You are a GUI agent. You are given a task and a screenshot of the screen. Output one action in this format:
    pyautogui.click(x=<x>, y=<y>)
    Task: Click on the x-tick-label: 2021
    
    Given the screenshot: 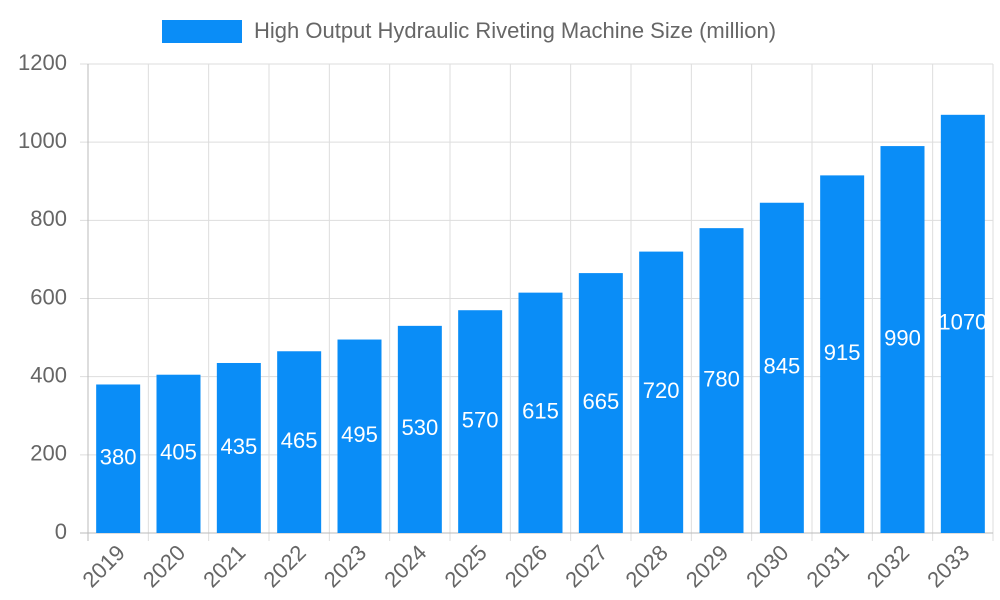 What is the action you would take?
    pyautogui.click(x=224, y=566)
    